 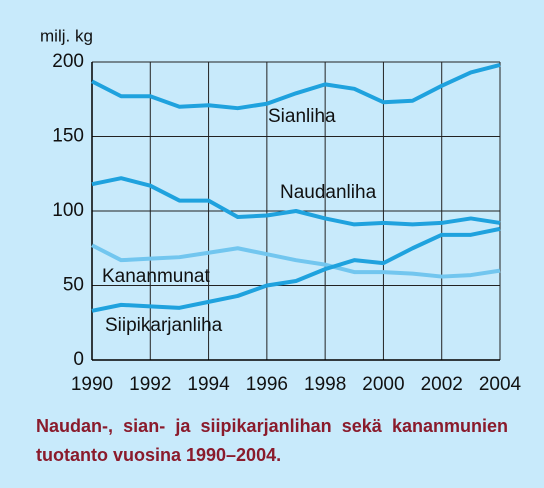 I want to click on x-tick-label: 1996, so click(x=267, y=384).